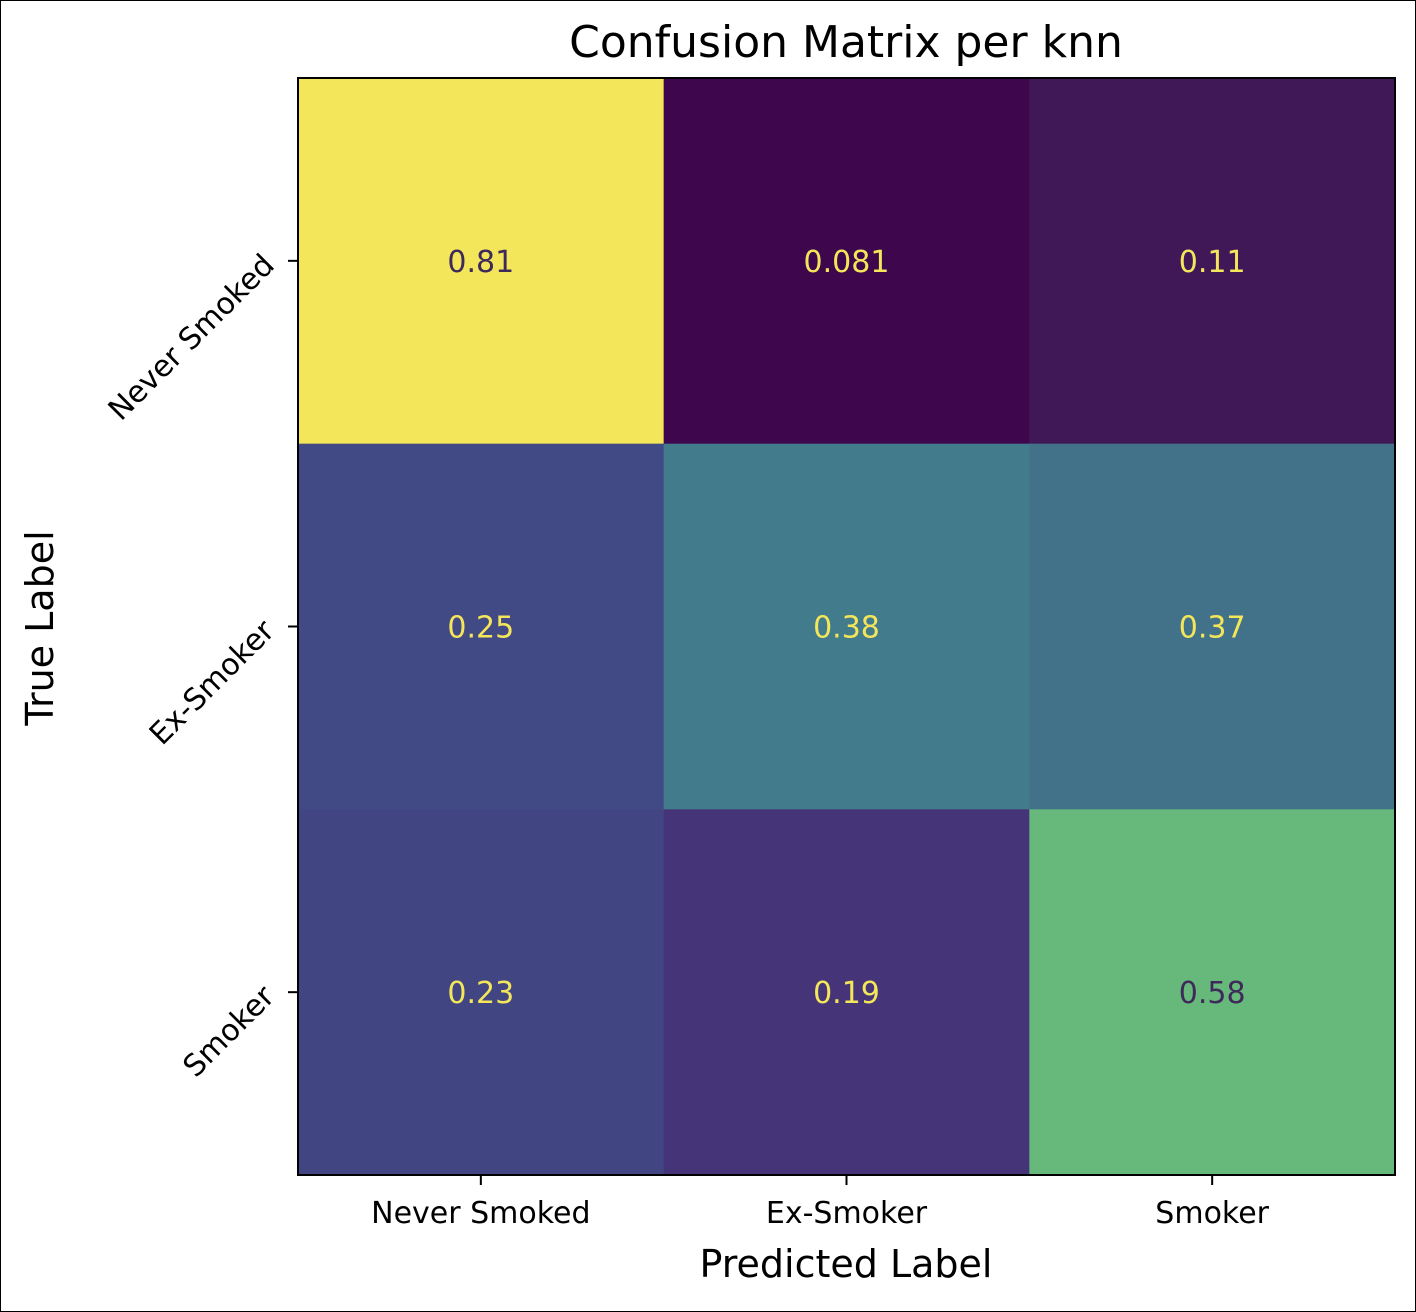  I want to click on x-tick-label-ex-smoker: Ex-Smoker, so click(847, 1213).